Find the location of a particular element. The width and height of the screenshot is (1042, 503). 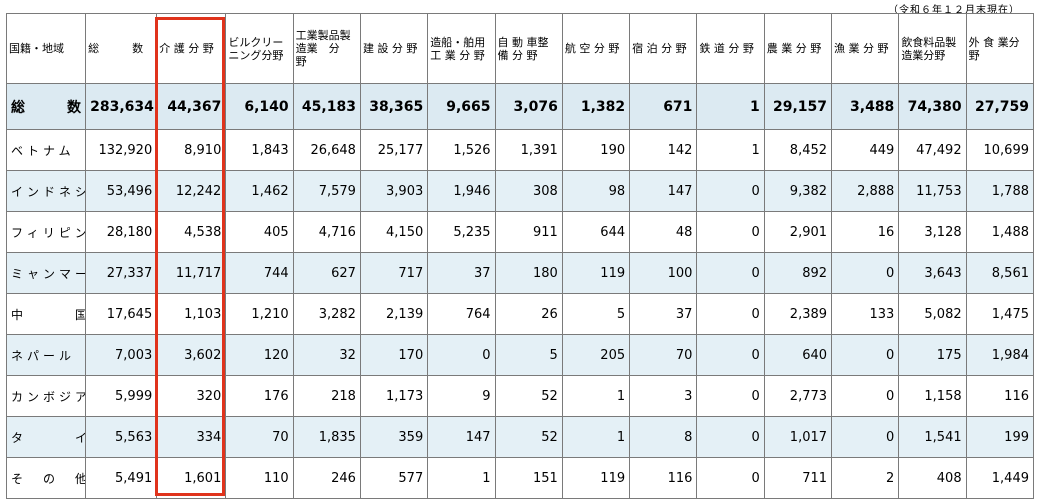

value-cell: 151 is located at coordinates (528, 478).